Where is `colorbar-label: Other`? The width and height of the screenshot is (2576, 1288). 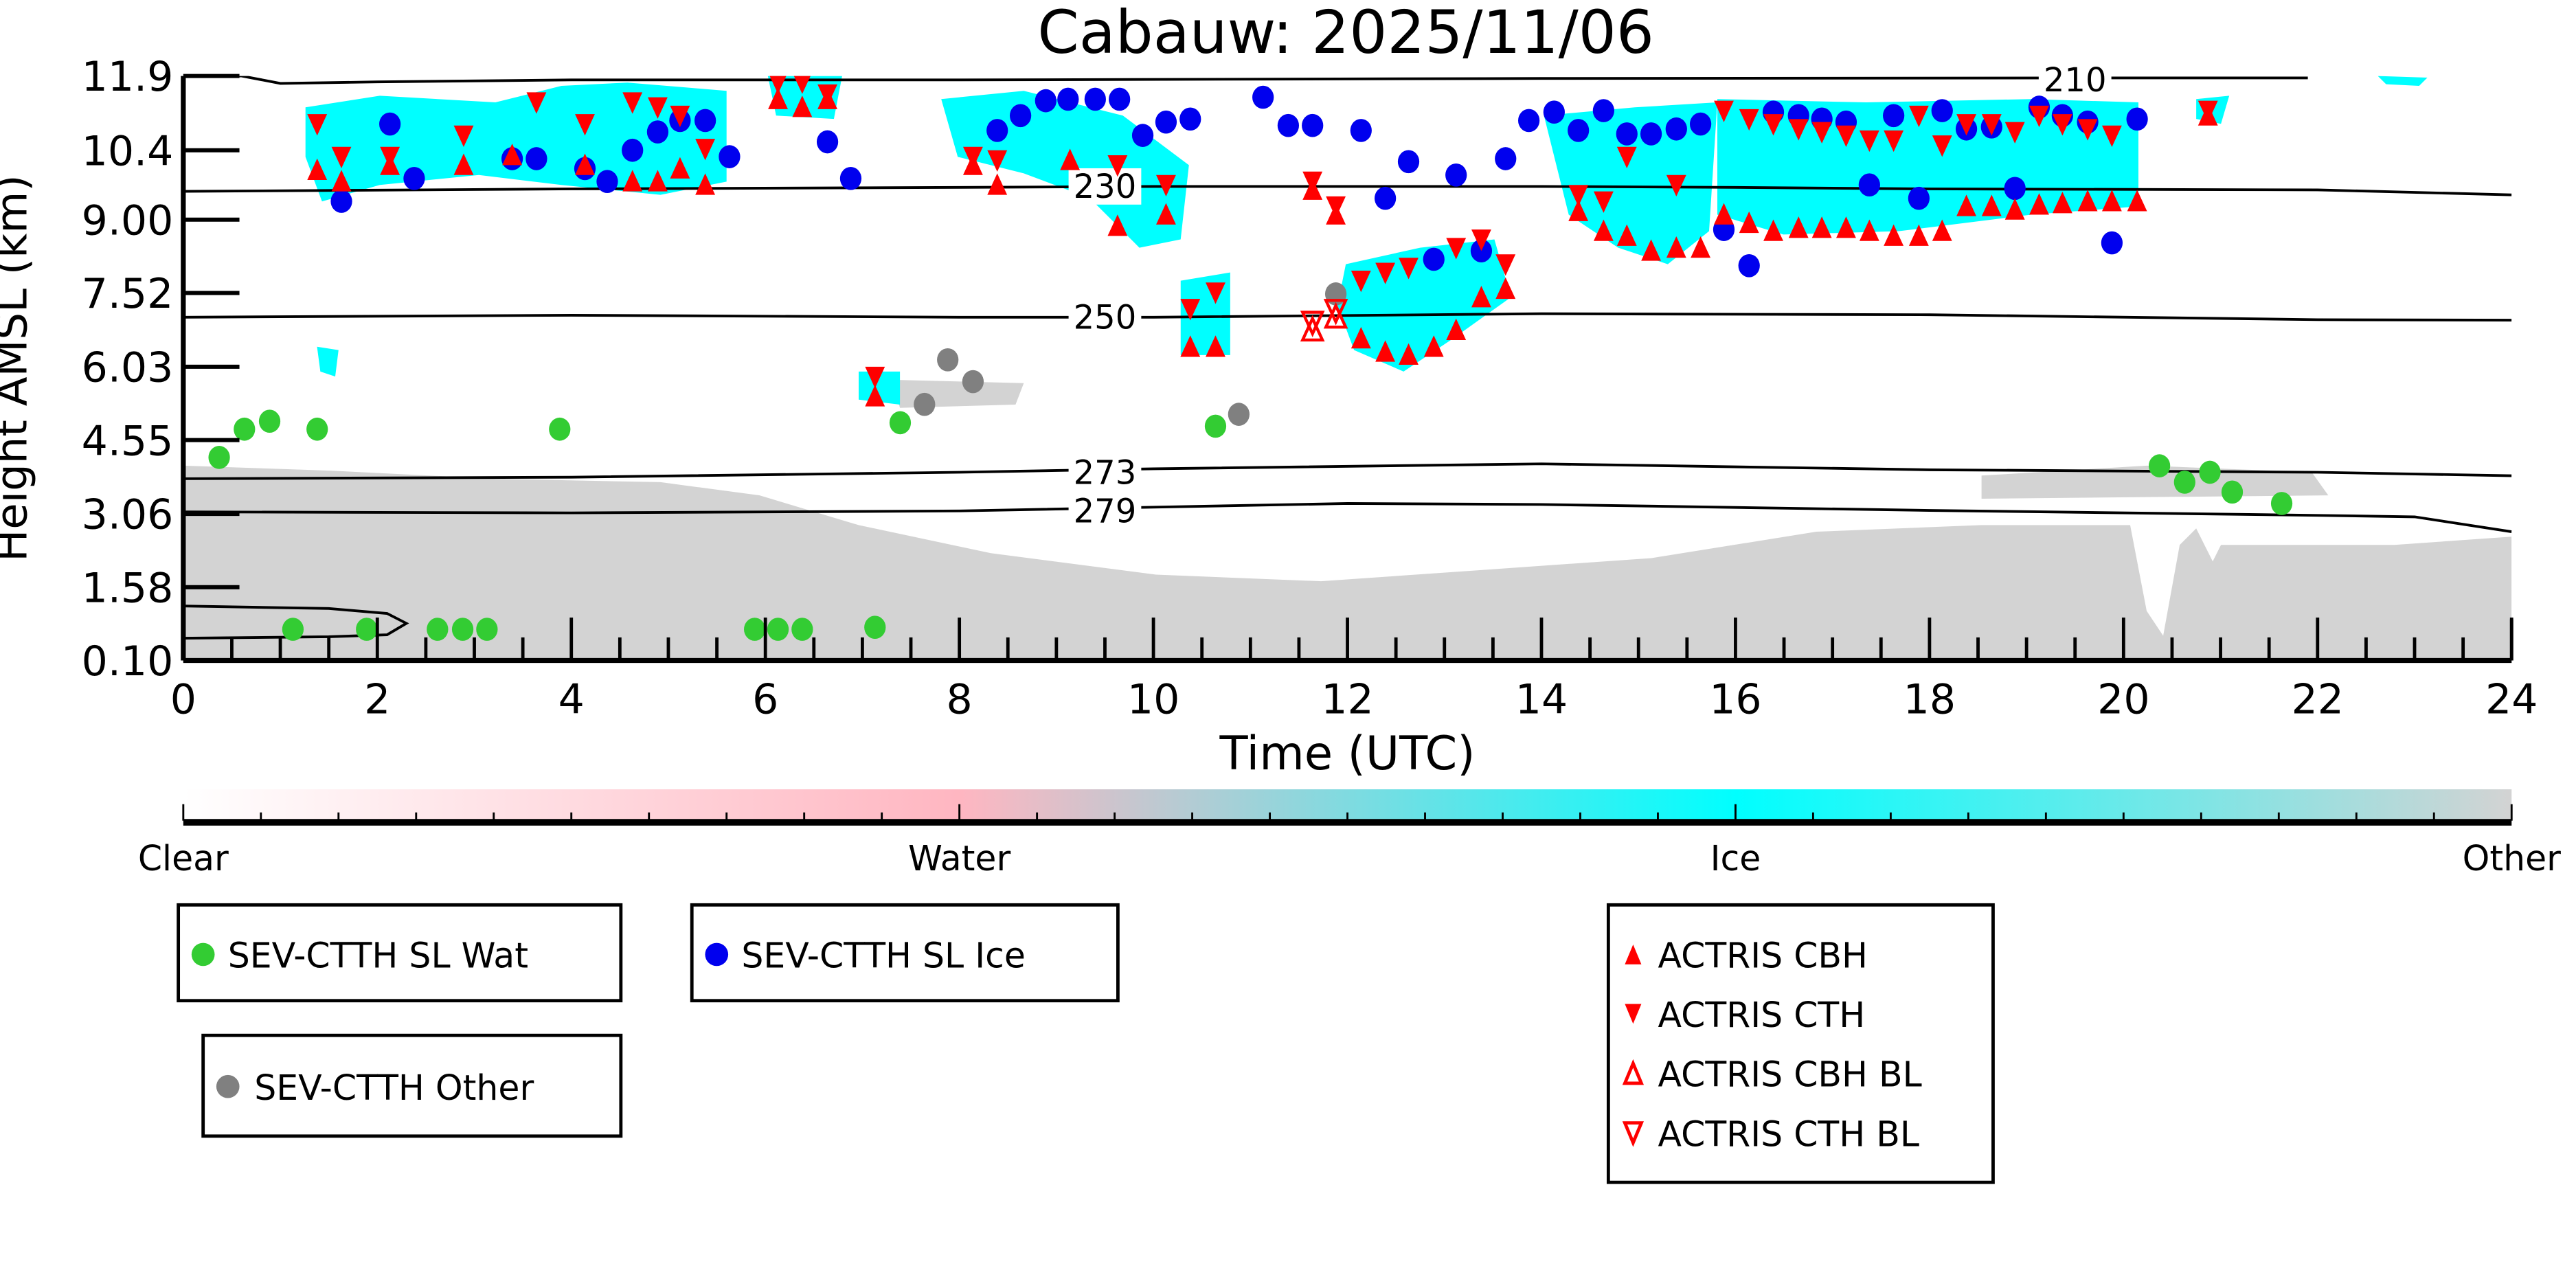 colorbar-label: Other is located at coordinates (2512, 858).